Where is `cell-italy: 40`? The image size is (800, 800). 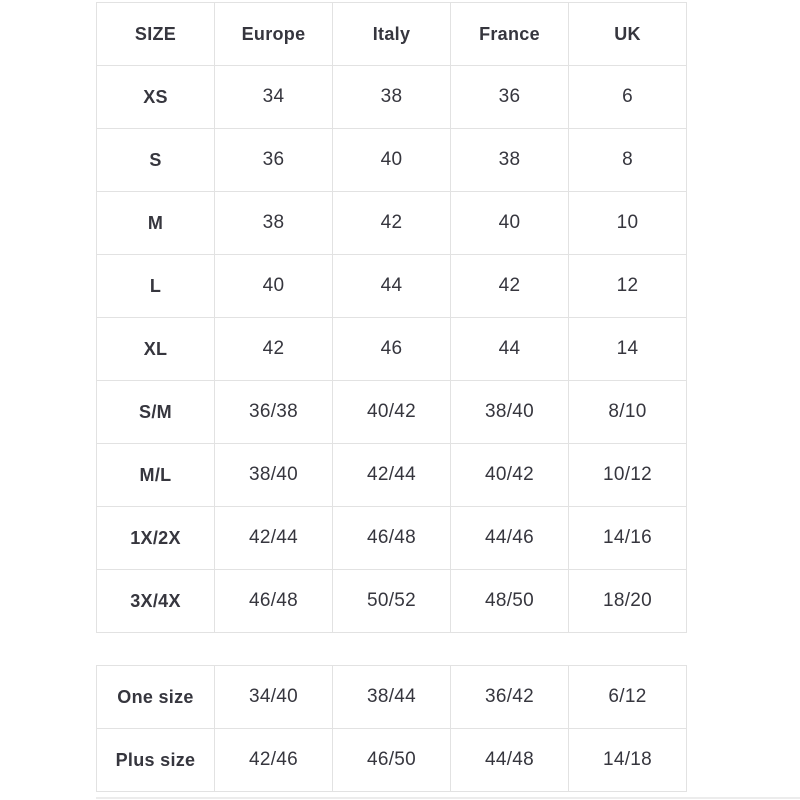 cell-italy: 40 is located at coordinates (391, 160).